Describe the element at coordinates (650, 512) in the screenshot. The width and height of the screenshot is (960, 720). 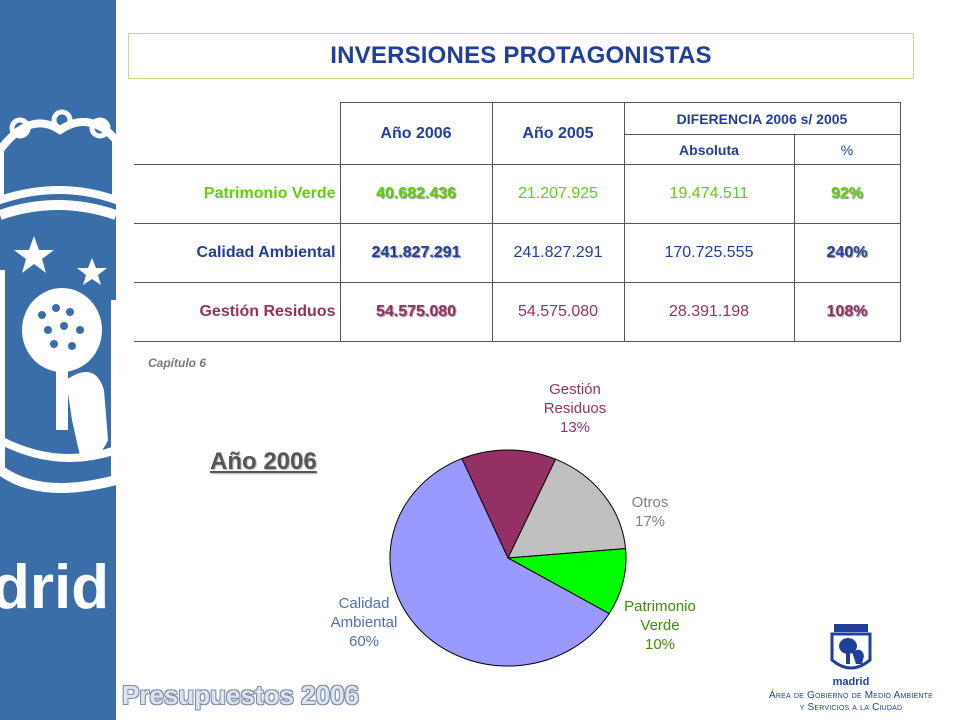
I see `slice-label: Otros 17%` at that location.